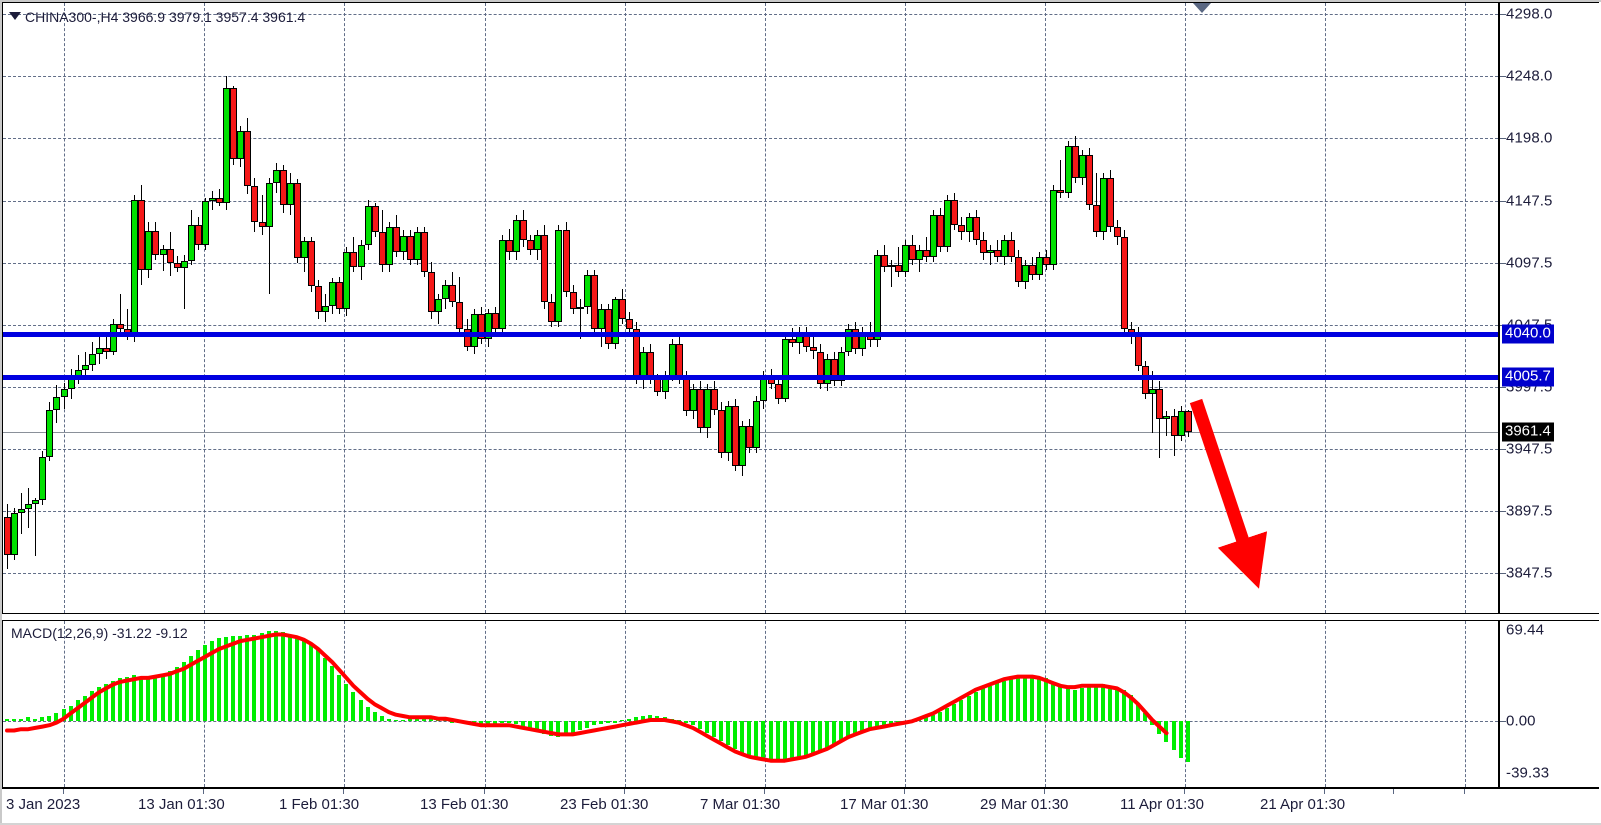 The image size is (1601, 825). What do you see at coordinates (750, 325) in the screenshot?
I see `price-horizontal-gridline` at bounding box center [750, 325].